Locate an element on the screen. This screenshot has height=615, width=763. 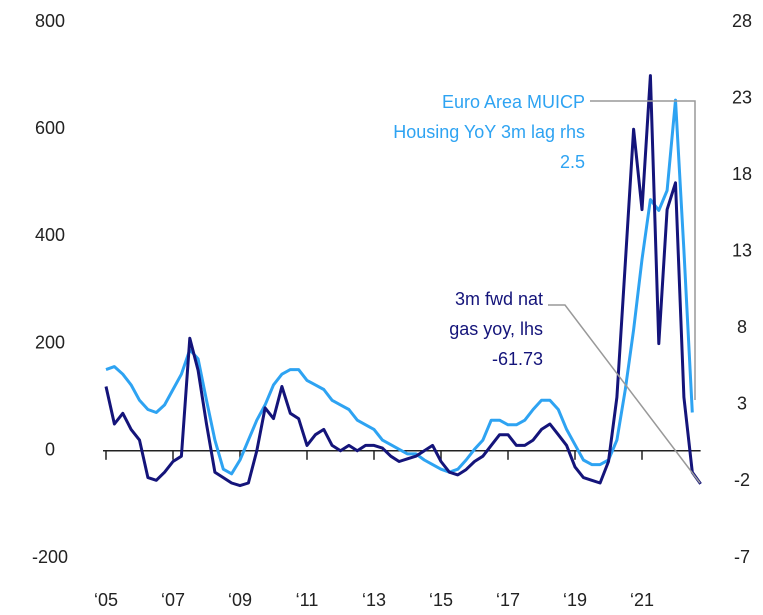
annotation: Euro Area MUICP is located at coordinates (513, 102).